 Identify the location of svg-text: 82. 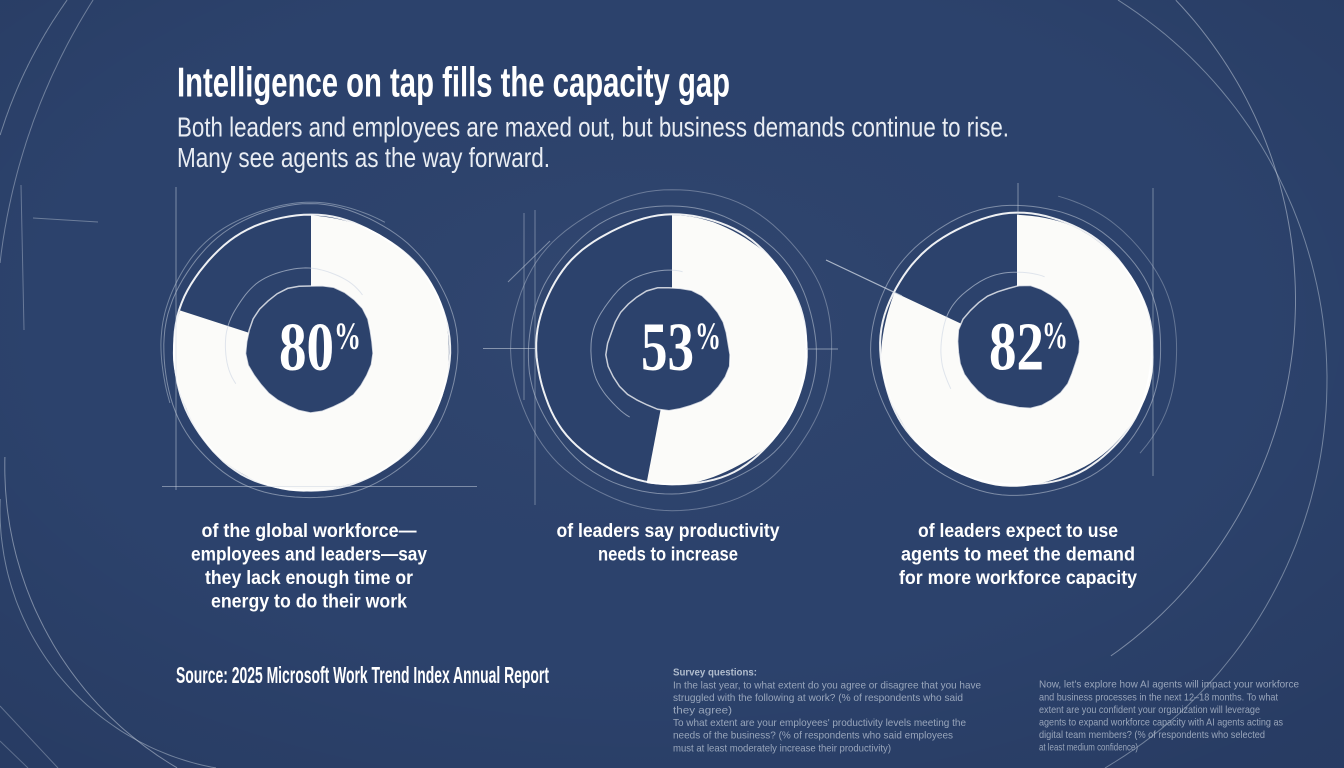
(1016, 347).